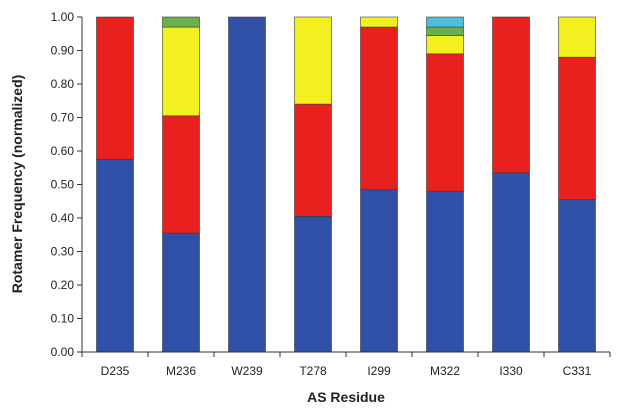 This screenshot has width=628, height=410. I want to click on y-tick-label: 0.30, so click(63, 252).